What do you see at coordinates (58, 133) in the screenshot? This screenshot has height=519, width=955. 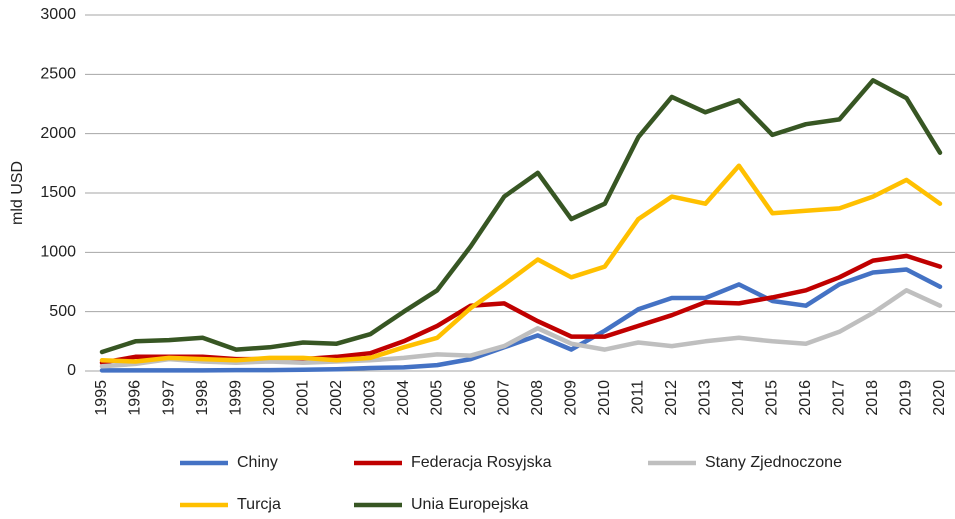 I see `y-tick-label: 2000` at bounding box center [58, 133].